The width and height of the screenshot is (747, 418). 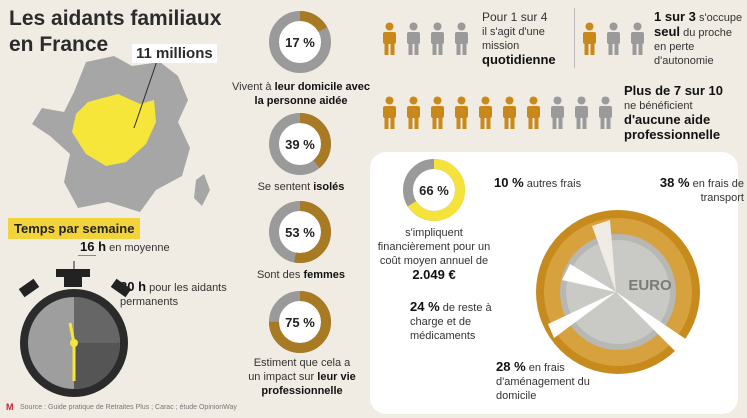 I want to click on avg-time: 16 h en moyenne, so click(x=125, y=247).